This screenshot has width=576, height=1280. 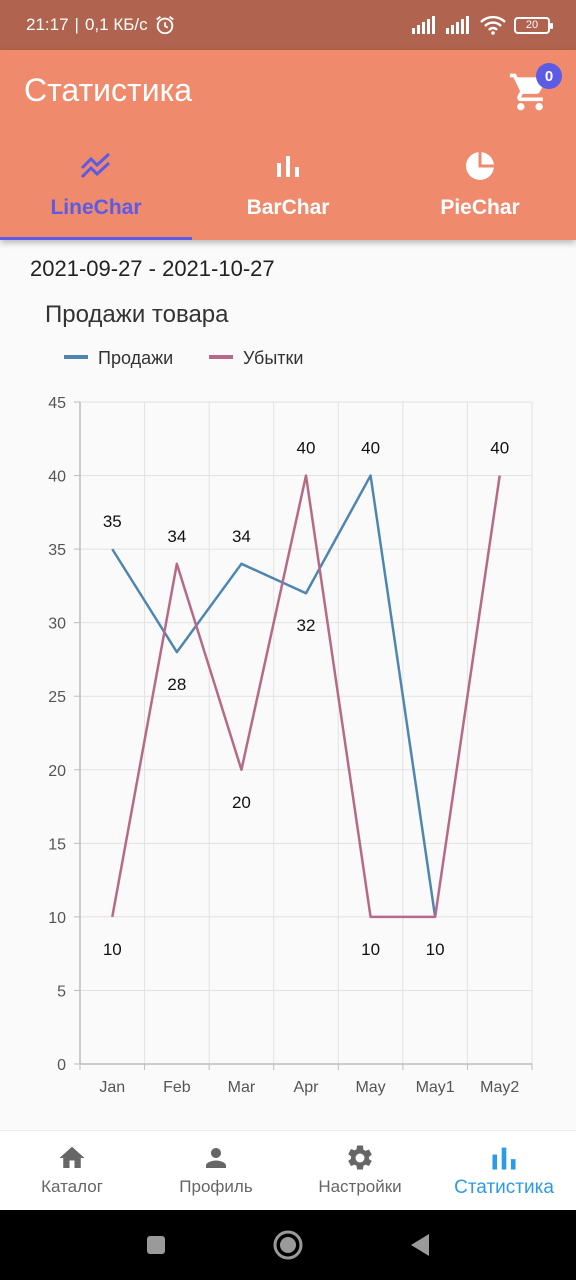 I want to click on legend-entry: Убытки, so click(x=273, y=358).